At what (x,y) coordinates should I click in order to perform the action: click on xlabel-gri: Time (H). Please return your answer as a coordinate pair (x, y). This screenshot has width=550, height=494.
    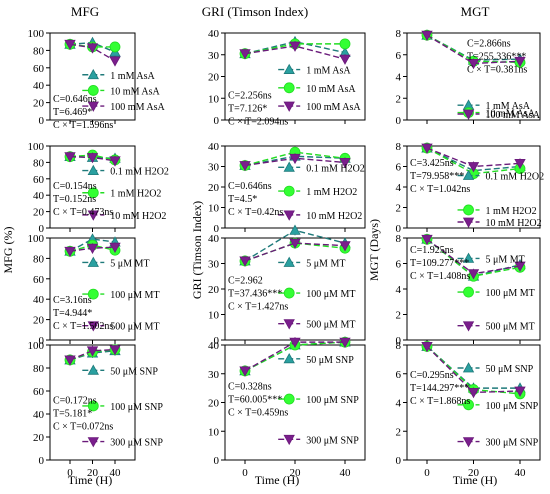
    Looking at the image, I should click on (277, 480).